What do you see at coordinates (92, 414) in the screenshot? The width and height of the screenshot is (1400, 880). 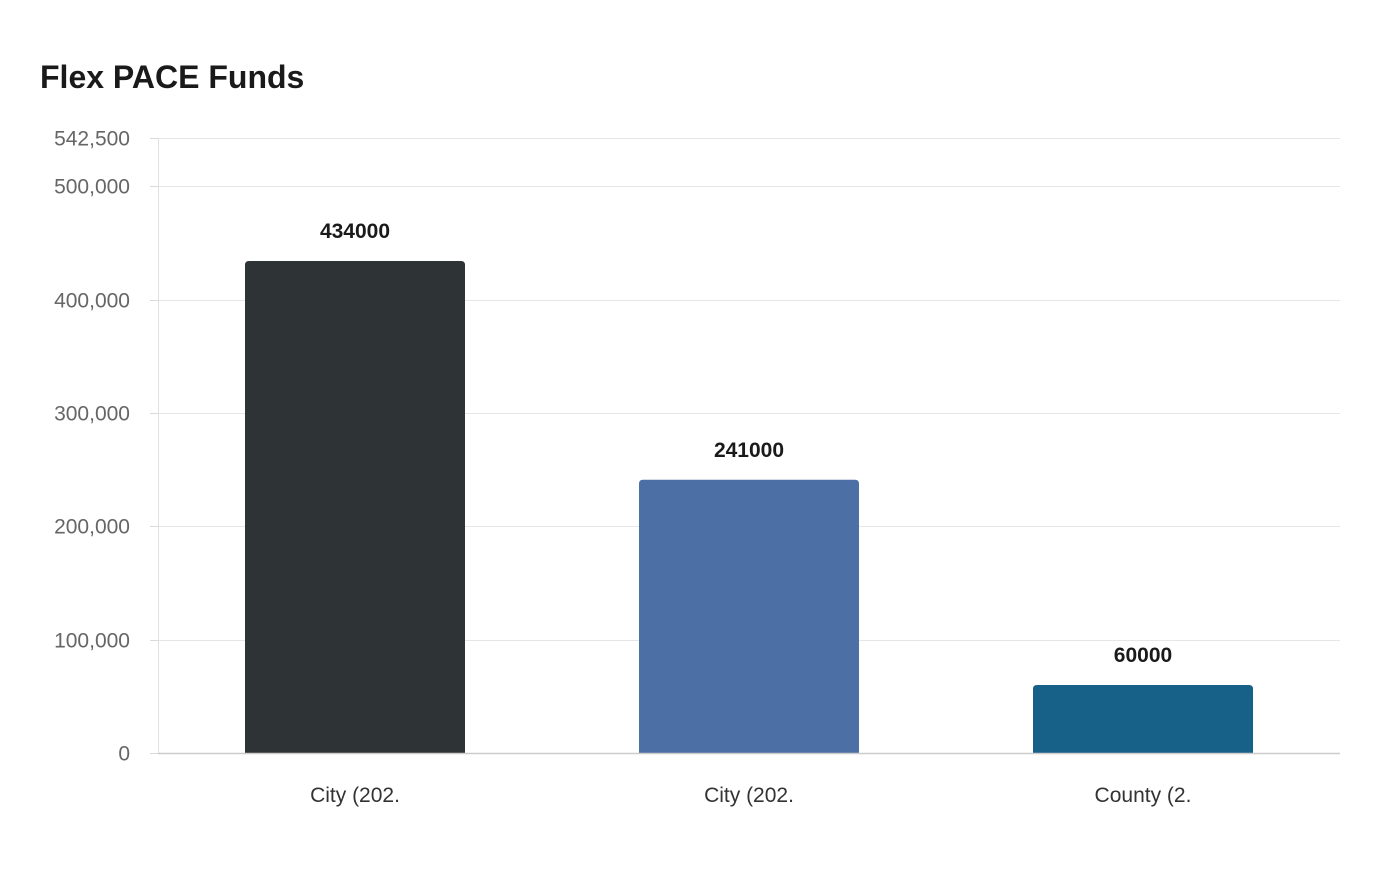 I see `y-tick-label: 300,000` at bounding box center [92, 414].